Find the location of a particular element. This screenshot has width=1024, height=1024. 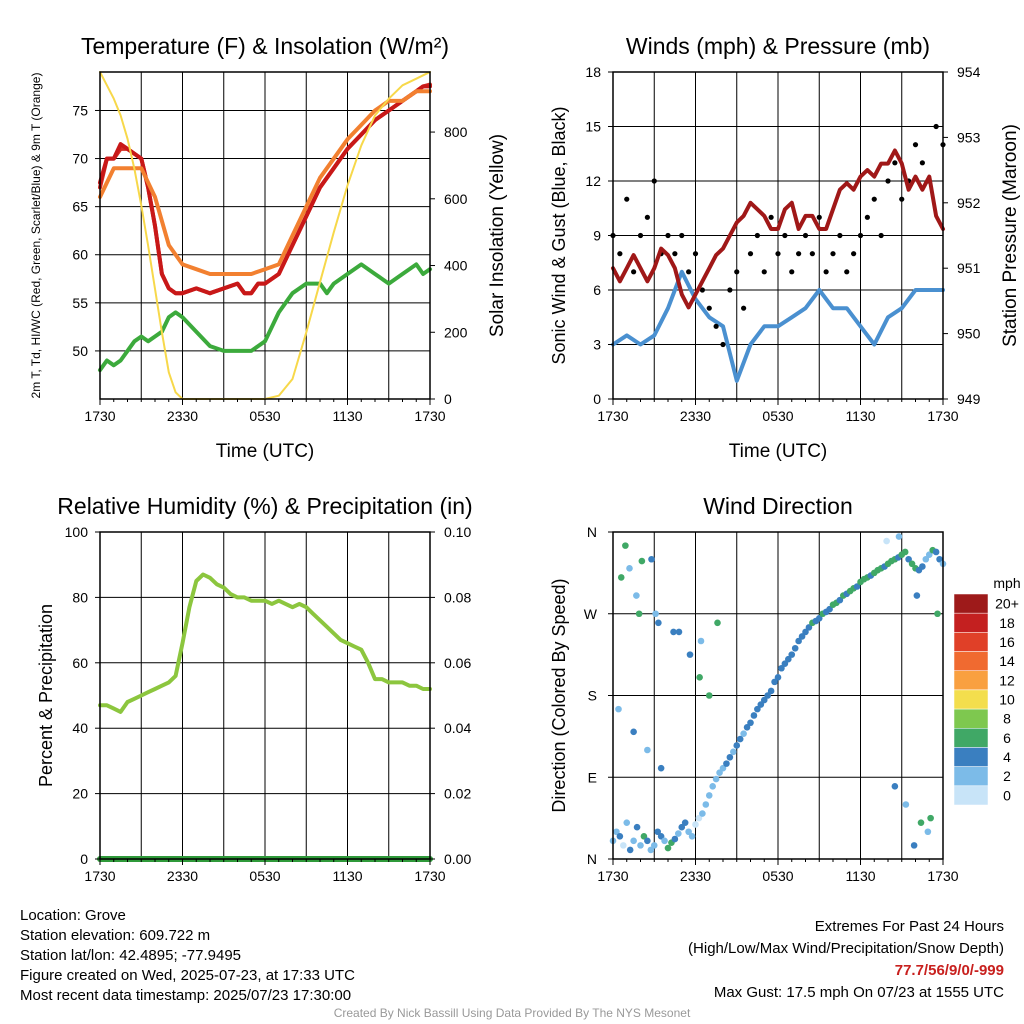

y-tick-label: 20 is located at coordinates (80, 794).